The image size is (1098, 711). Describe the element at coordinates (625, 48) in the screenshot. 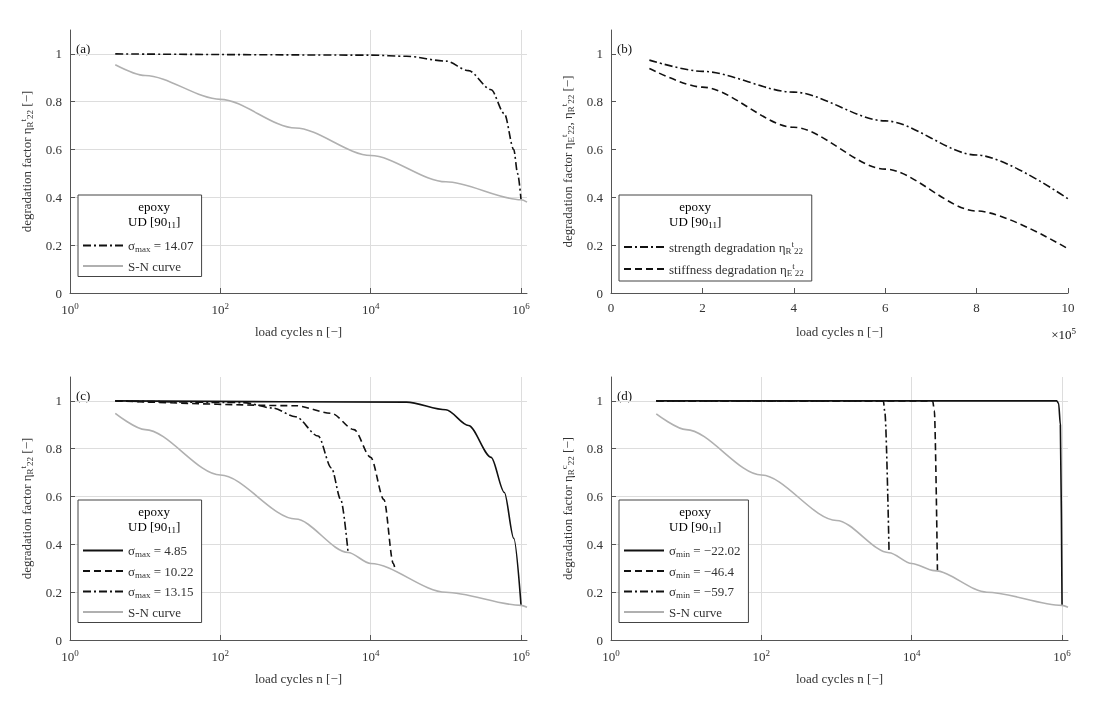

I see `annotation: (b)` at that location.